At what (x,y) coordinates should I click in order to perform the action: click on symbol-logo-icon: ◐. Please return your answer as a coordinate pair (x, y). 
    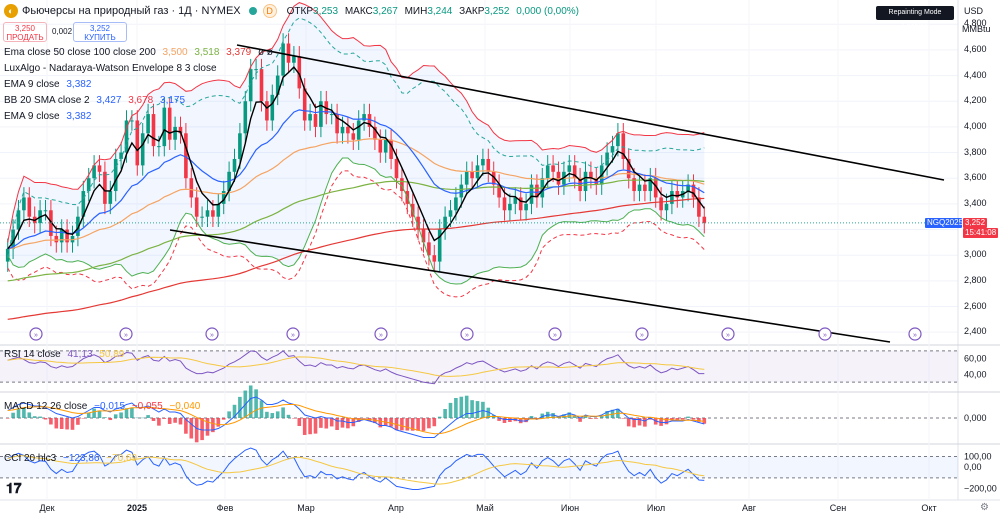
    Looking at the image, I should click on (11, 11).